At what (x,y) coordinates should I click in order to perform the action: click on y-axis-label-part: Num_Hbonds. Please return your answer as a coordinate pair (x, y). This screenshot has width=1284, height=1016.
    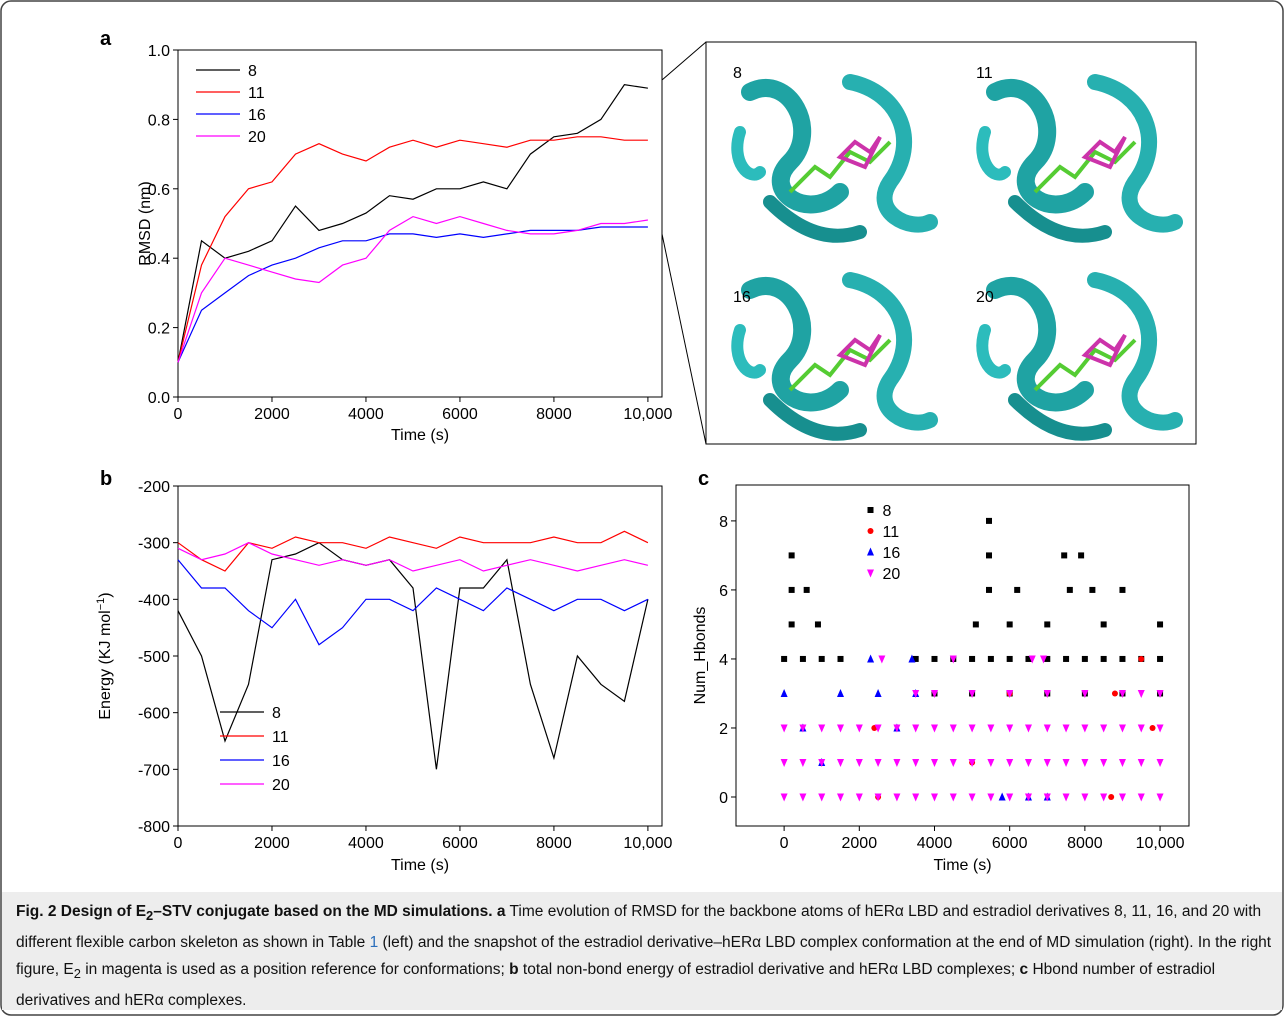
    Looking at the image, I should click on (700, 656).